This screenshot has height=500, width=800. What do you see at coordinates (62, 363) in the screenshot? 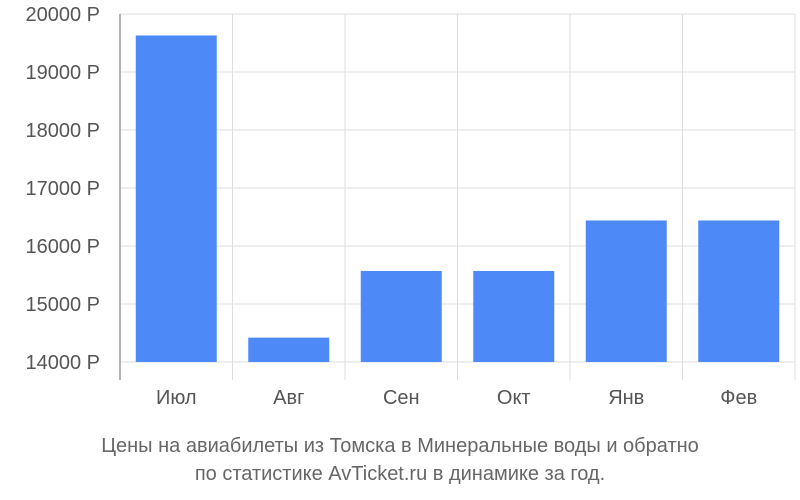
I see `y-tick-label: 14000 Р` at bounding box center [62, 363].